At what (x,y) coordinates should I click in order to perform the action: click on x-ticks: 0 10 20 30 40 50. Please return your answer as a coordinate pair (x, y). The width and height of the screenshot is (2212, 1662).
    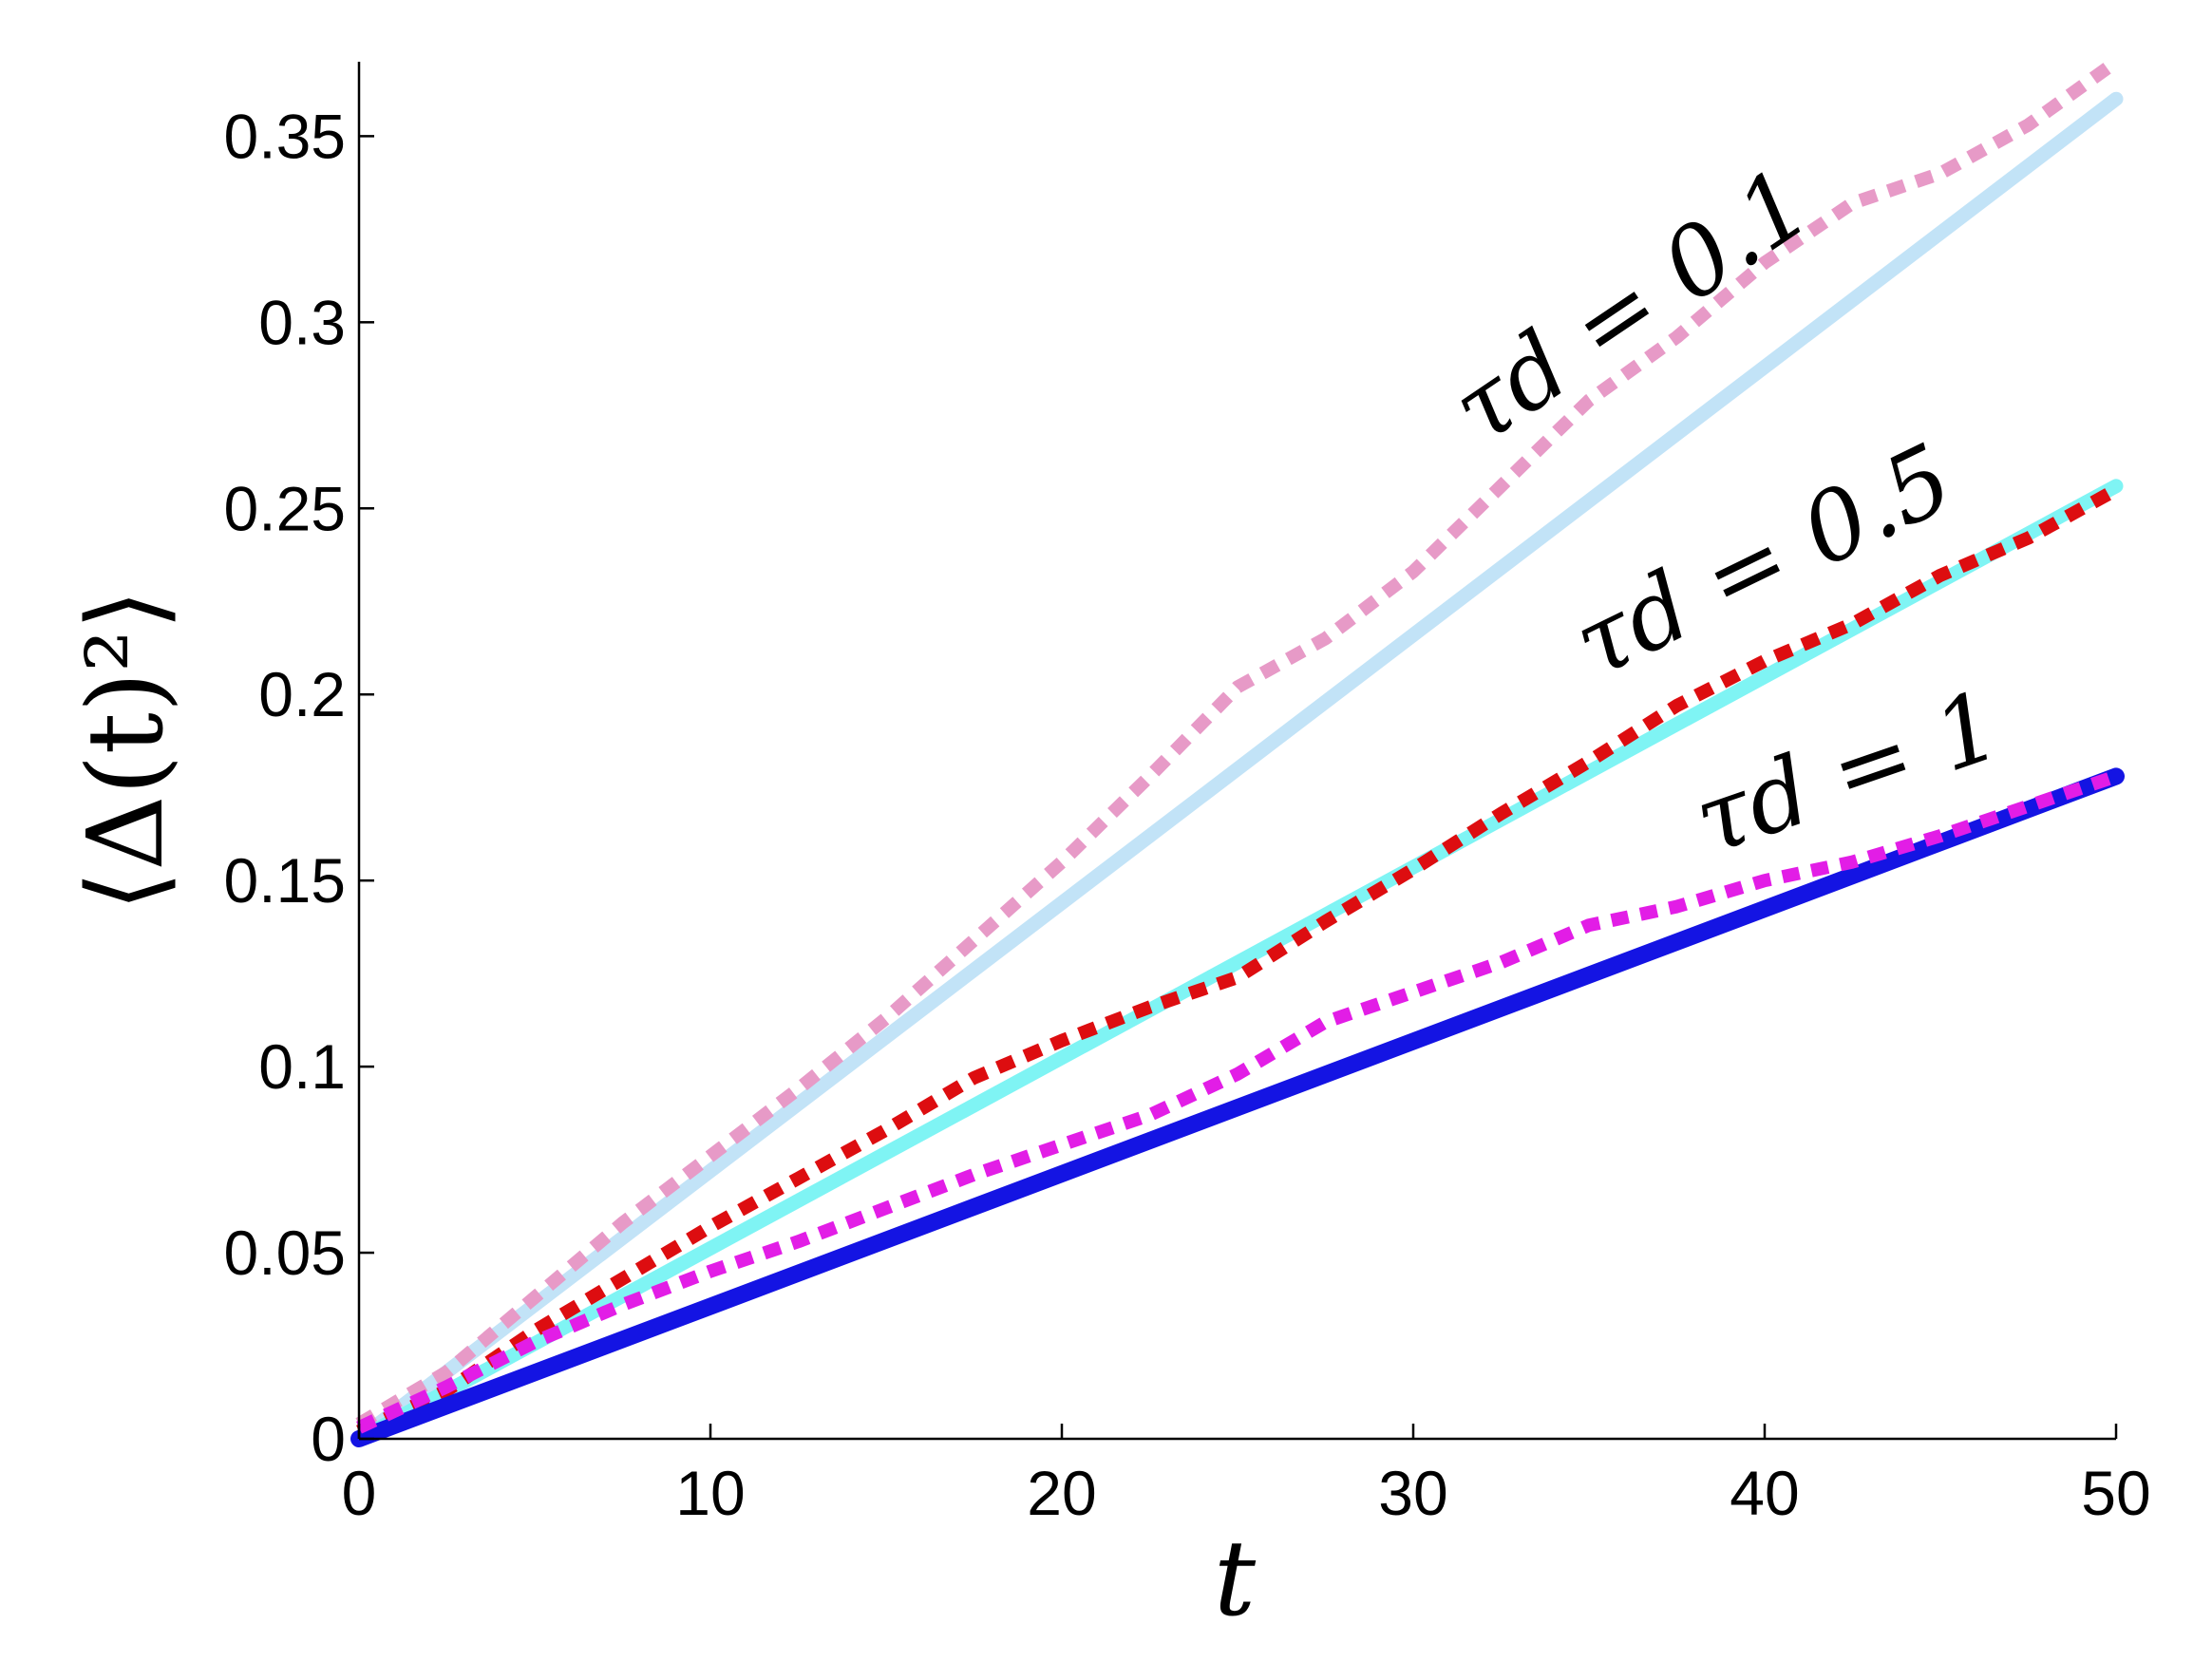
    Looking at the image, I should click on (1246, 1476).